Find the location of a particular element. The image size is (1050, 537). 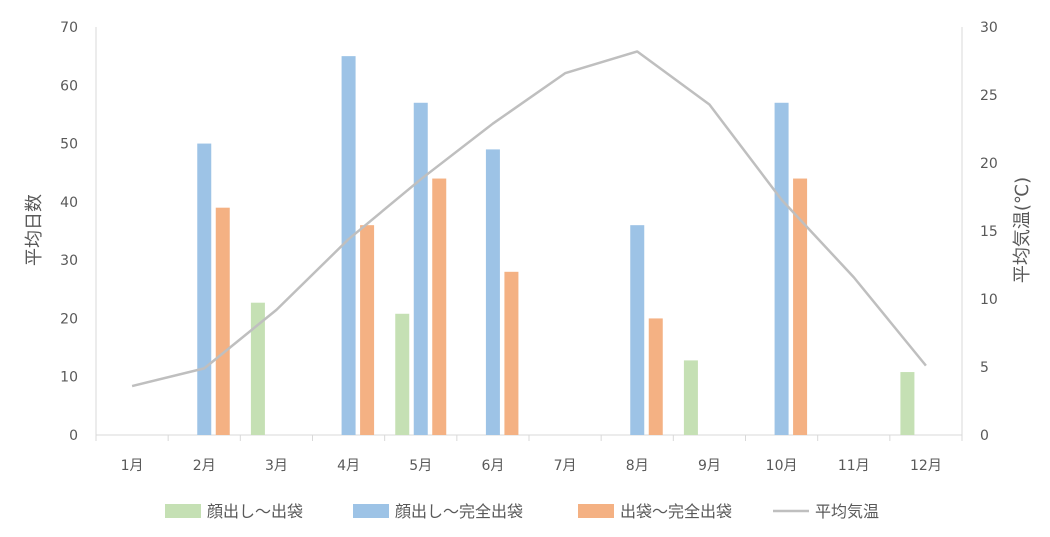

x-tick-label: 2月 is located at coordinates (204, 466).